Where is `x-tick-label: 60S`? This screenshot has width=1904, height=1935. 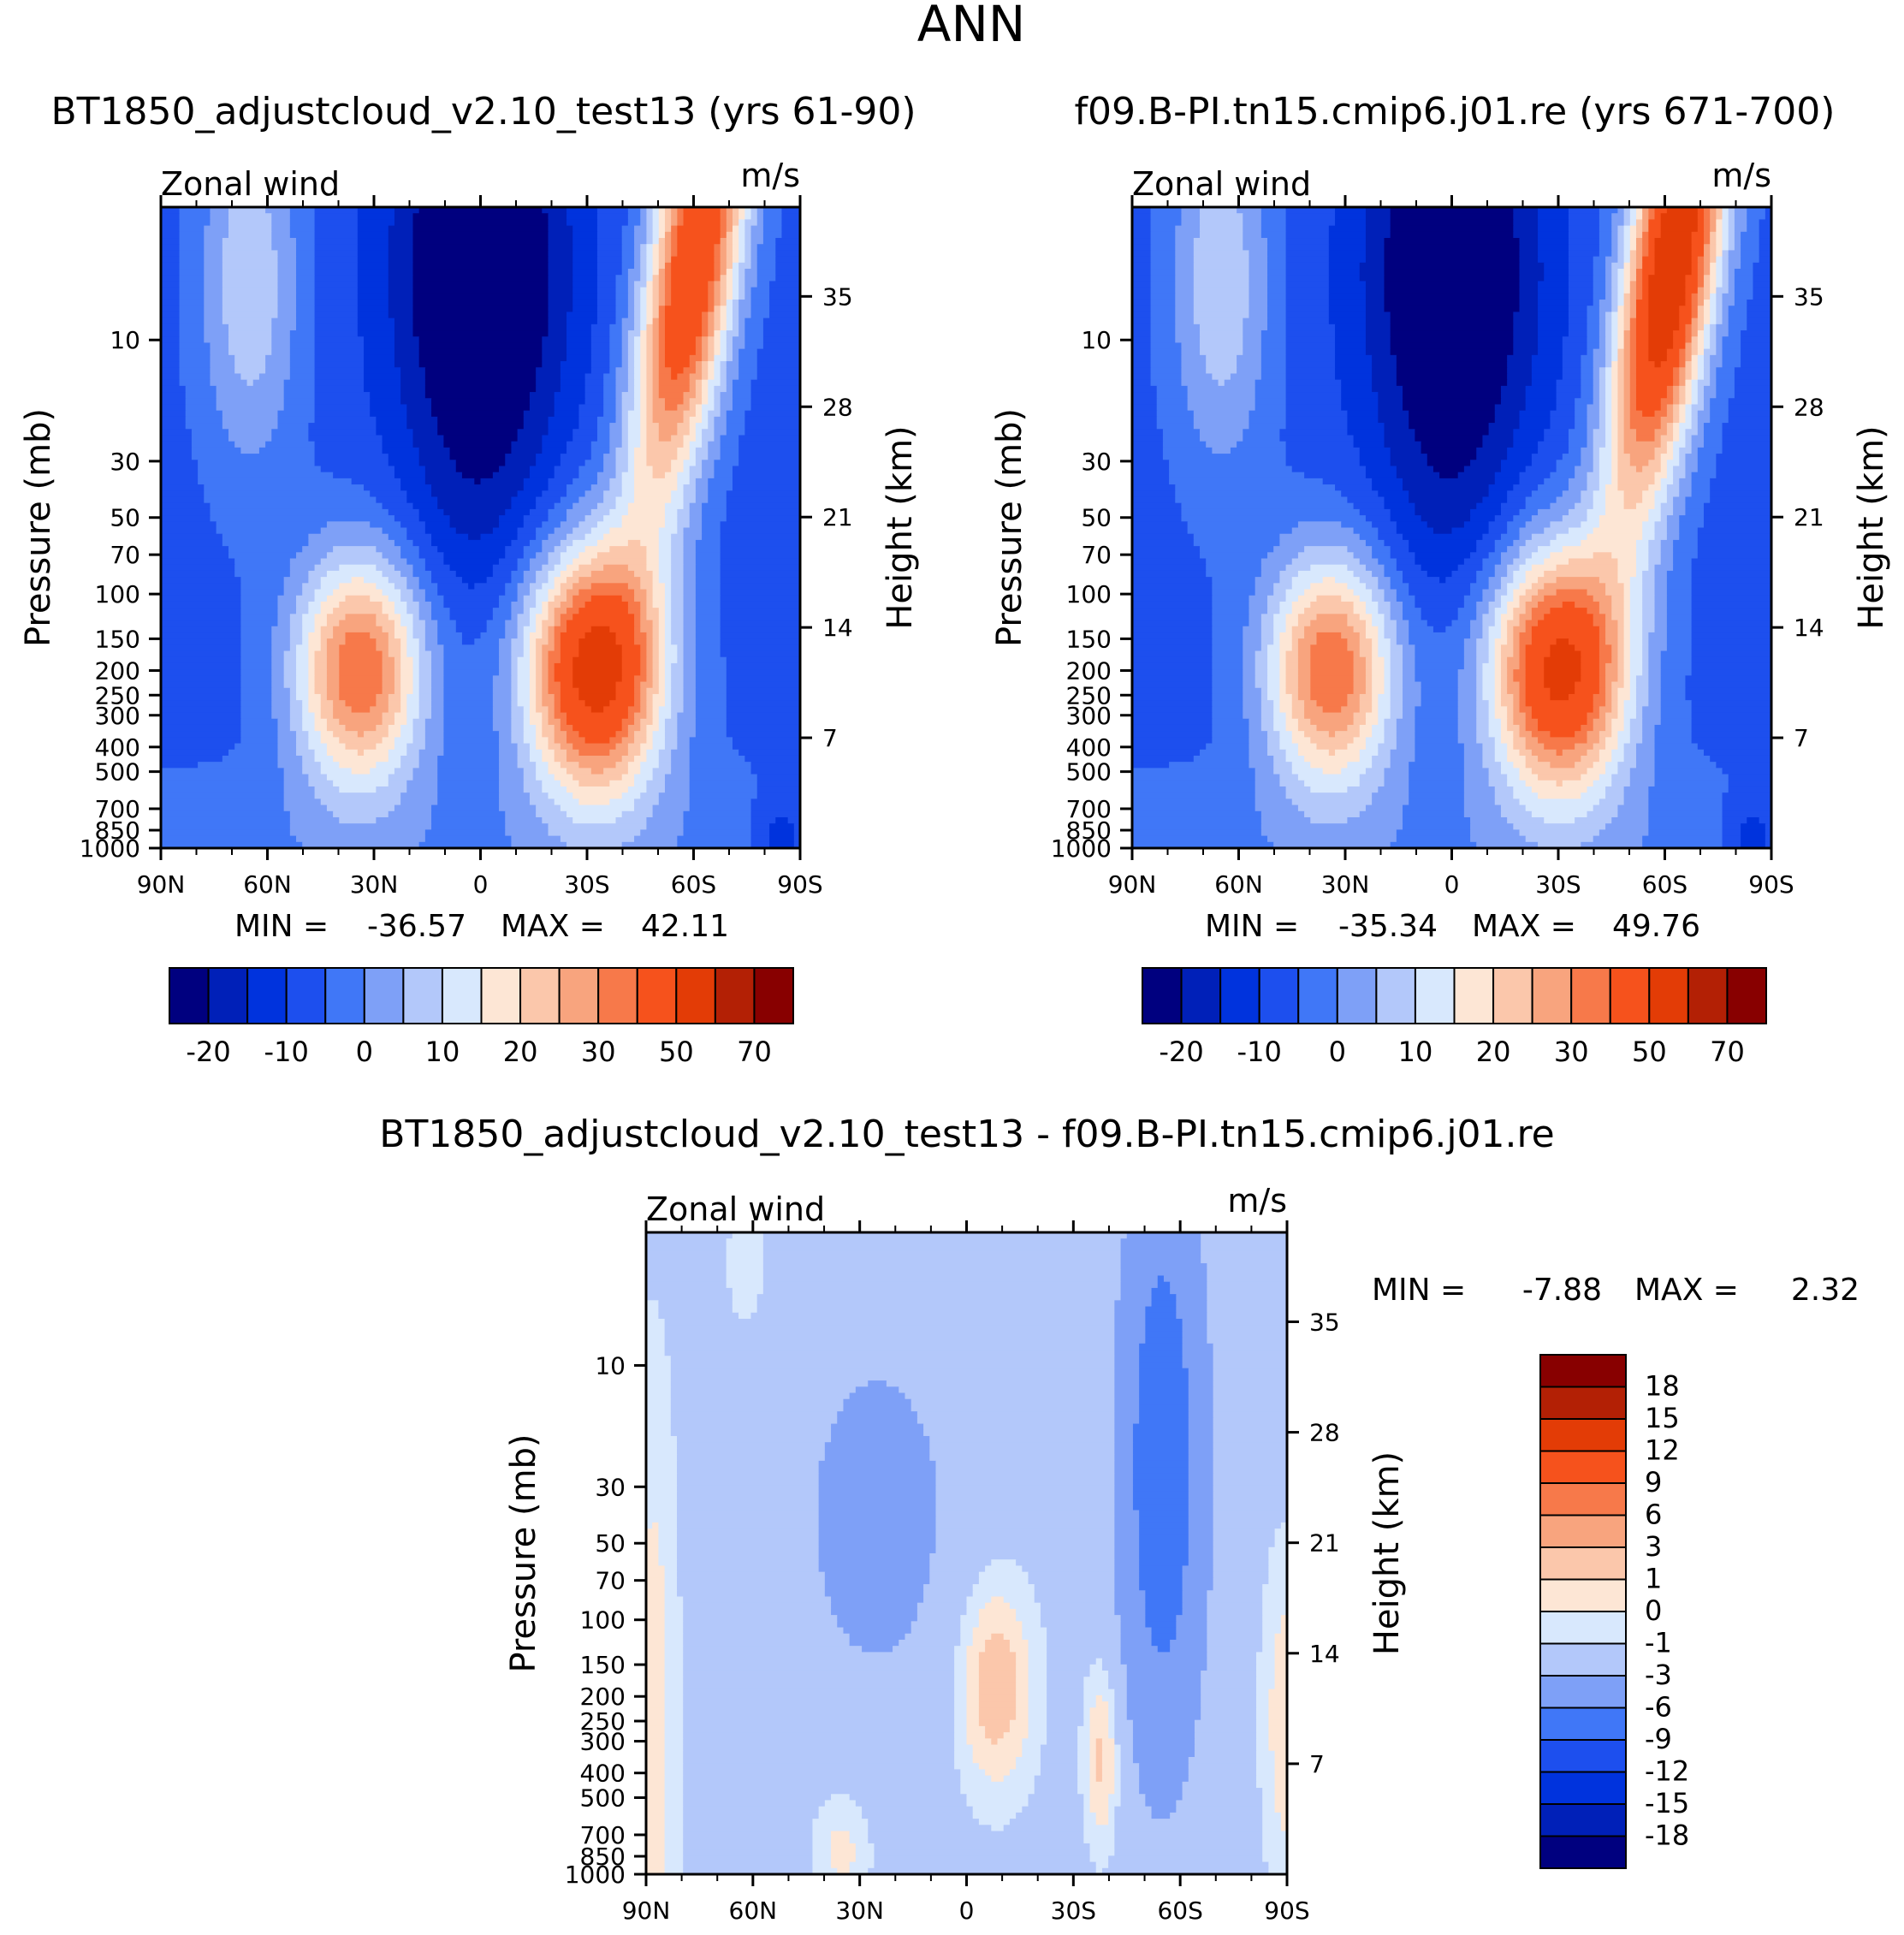
x-tick-label: 60S is located at coordinates (693, 884).